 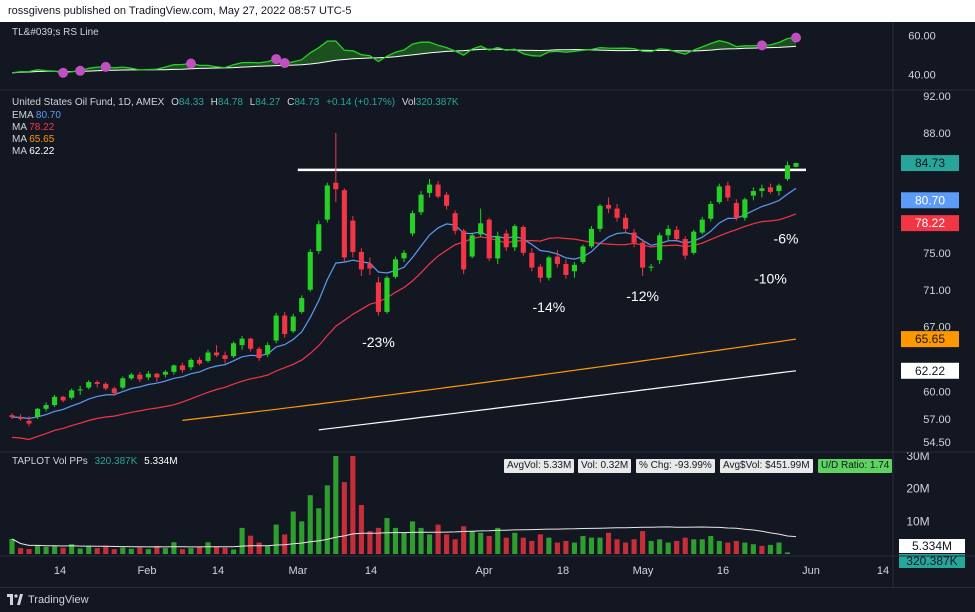 What do you see at coordinates (675, 466) in the screenshot?
I see `stat-pct-change: % Chg: -93.99%` at bounding box center [675, 466].